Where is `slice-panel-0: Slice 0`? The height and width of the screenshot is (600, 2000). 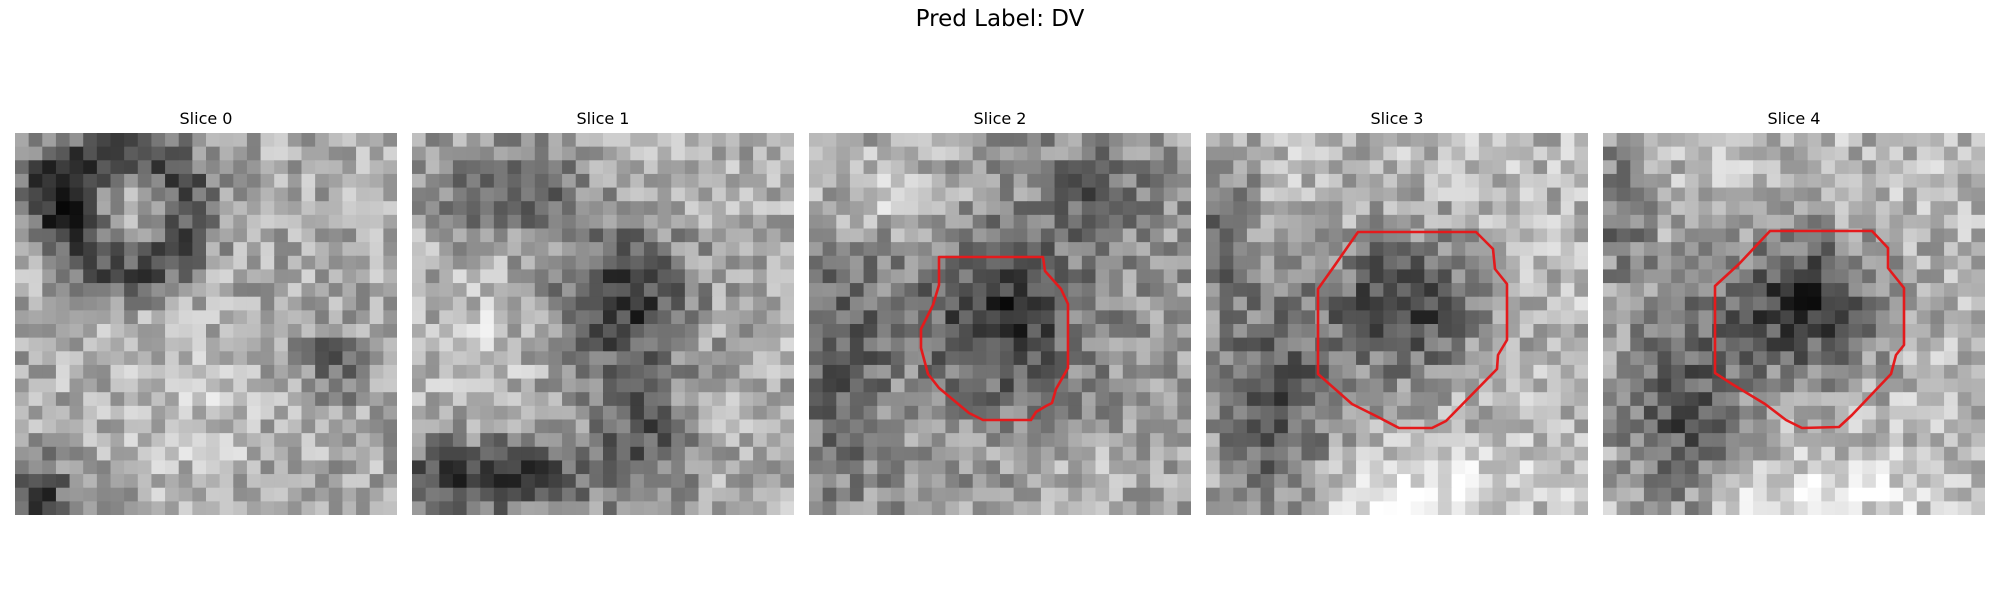
slice-panel-0: Slice 0 is located at coordinates (206, 311).